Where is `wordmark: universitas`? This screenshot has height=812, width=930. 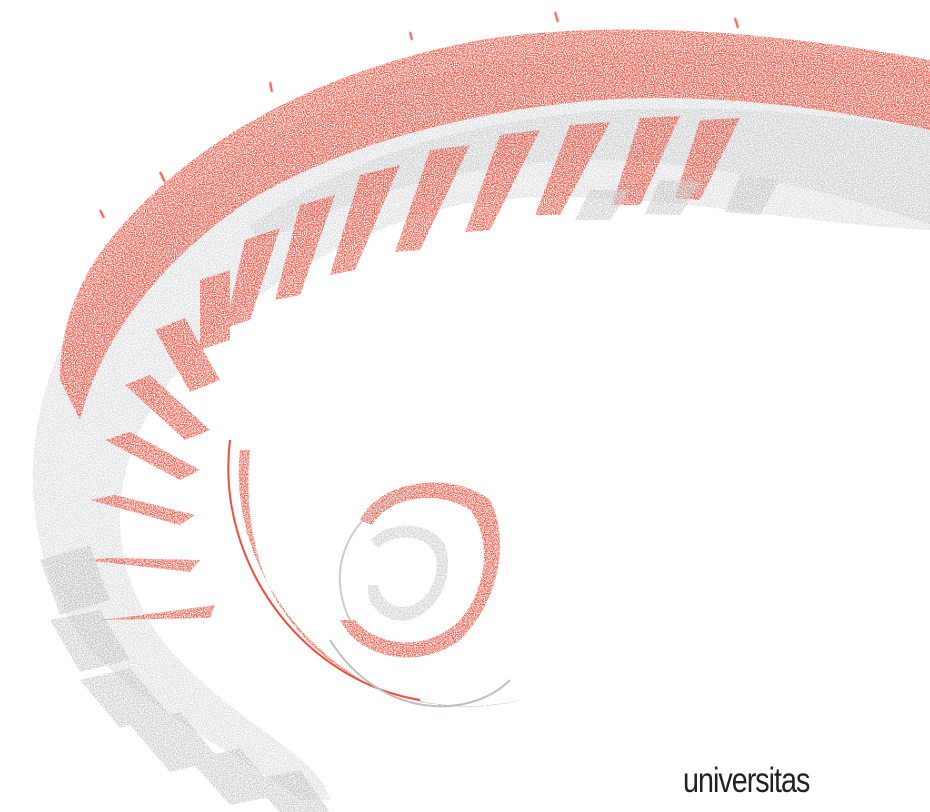
wordmark: universitas is located at coordinates (746, 780).